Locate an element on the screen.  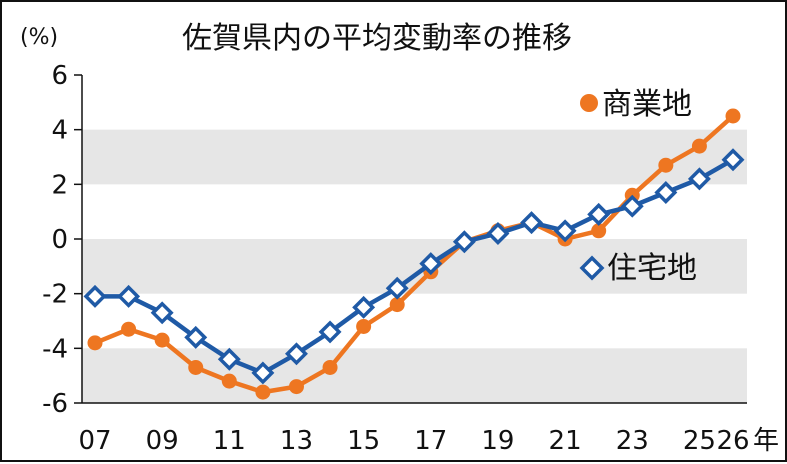
x-tick-label: 13 is located at coordinates (296, 441).